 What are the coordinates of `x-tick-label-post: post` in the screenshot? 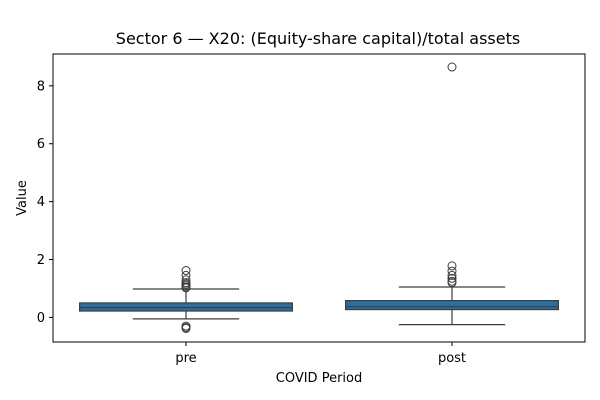 It's located at (452, 358).